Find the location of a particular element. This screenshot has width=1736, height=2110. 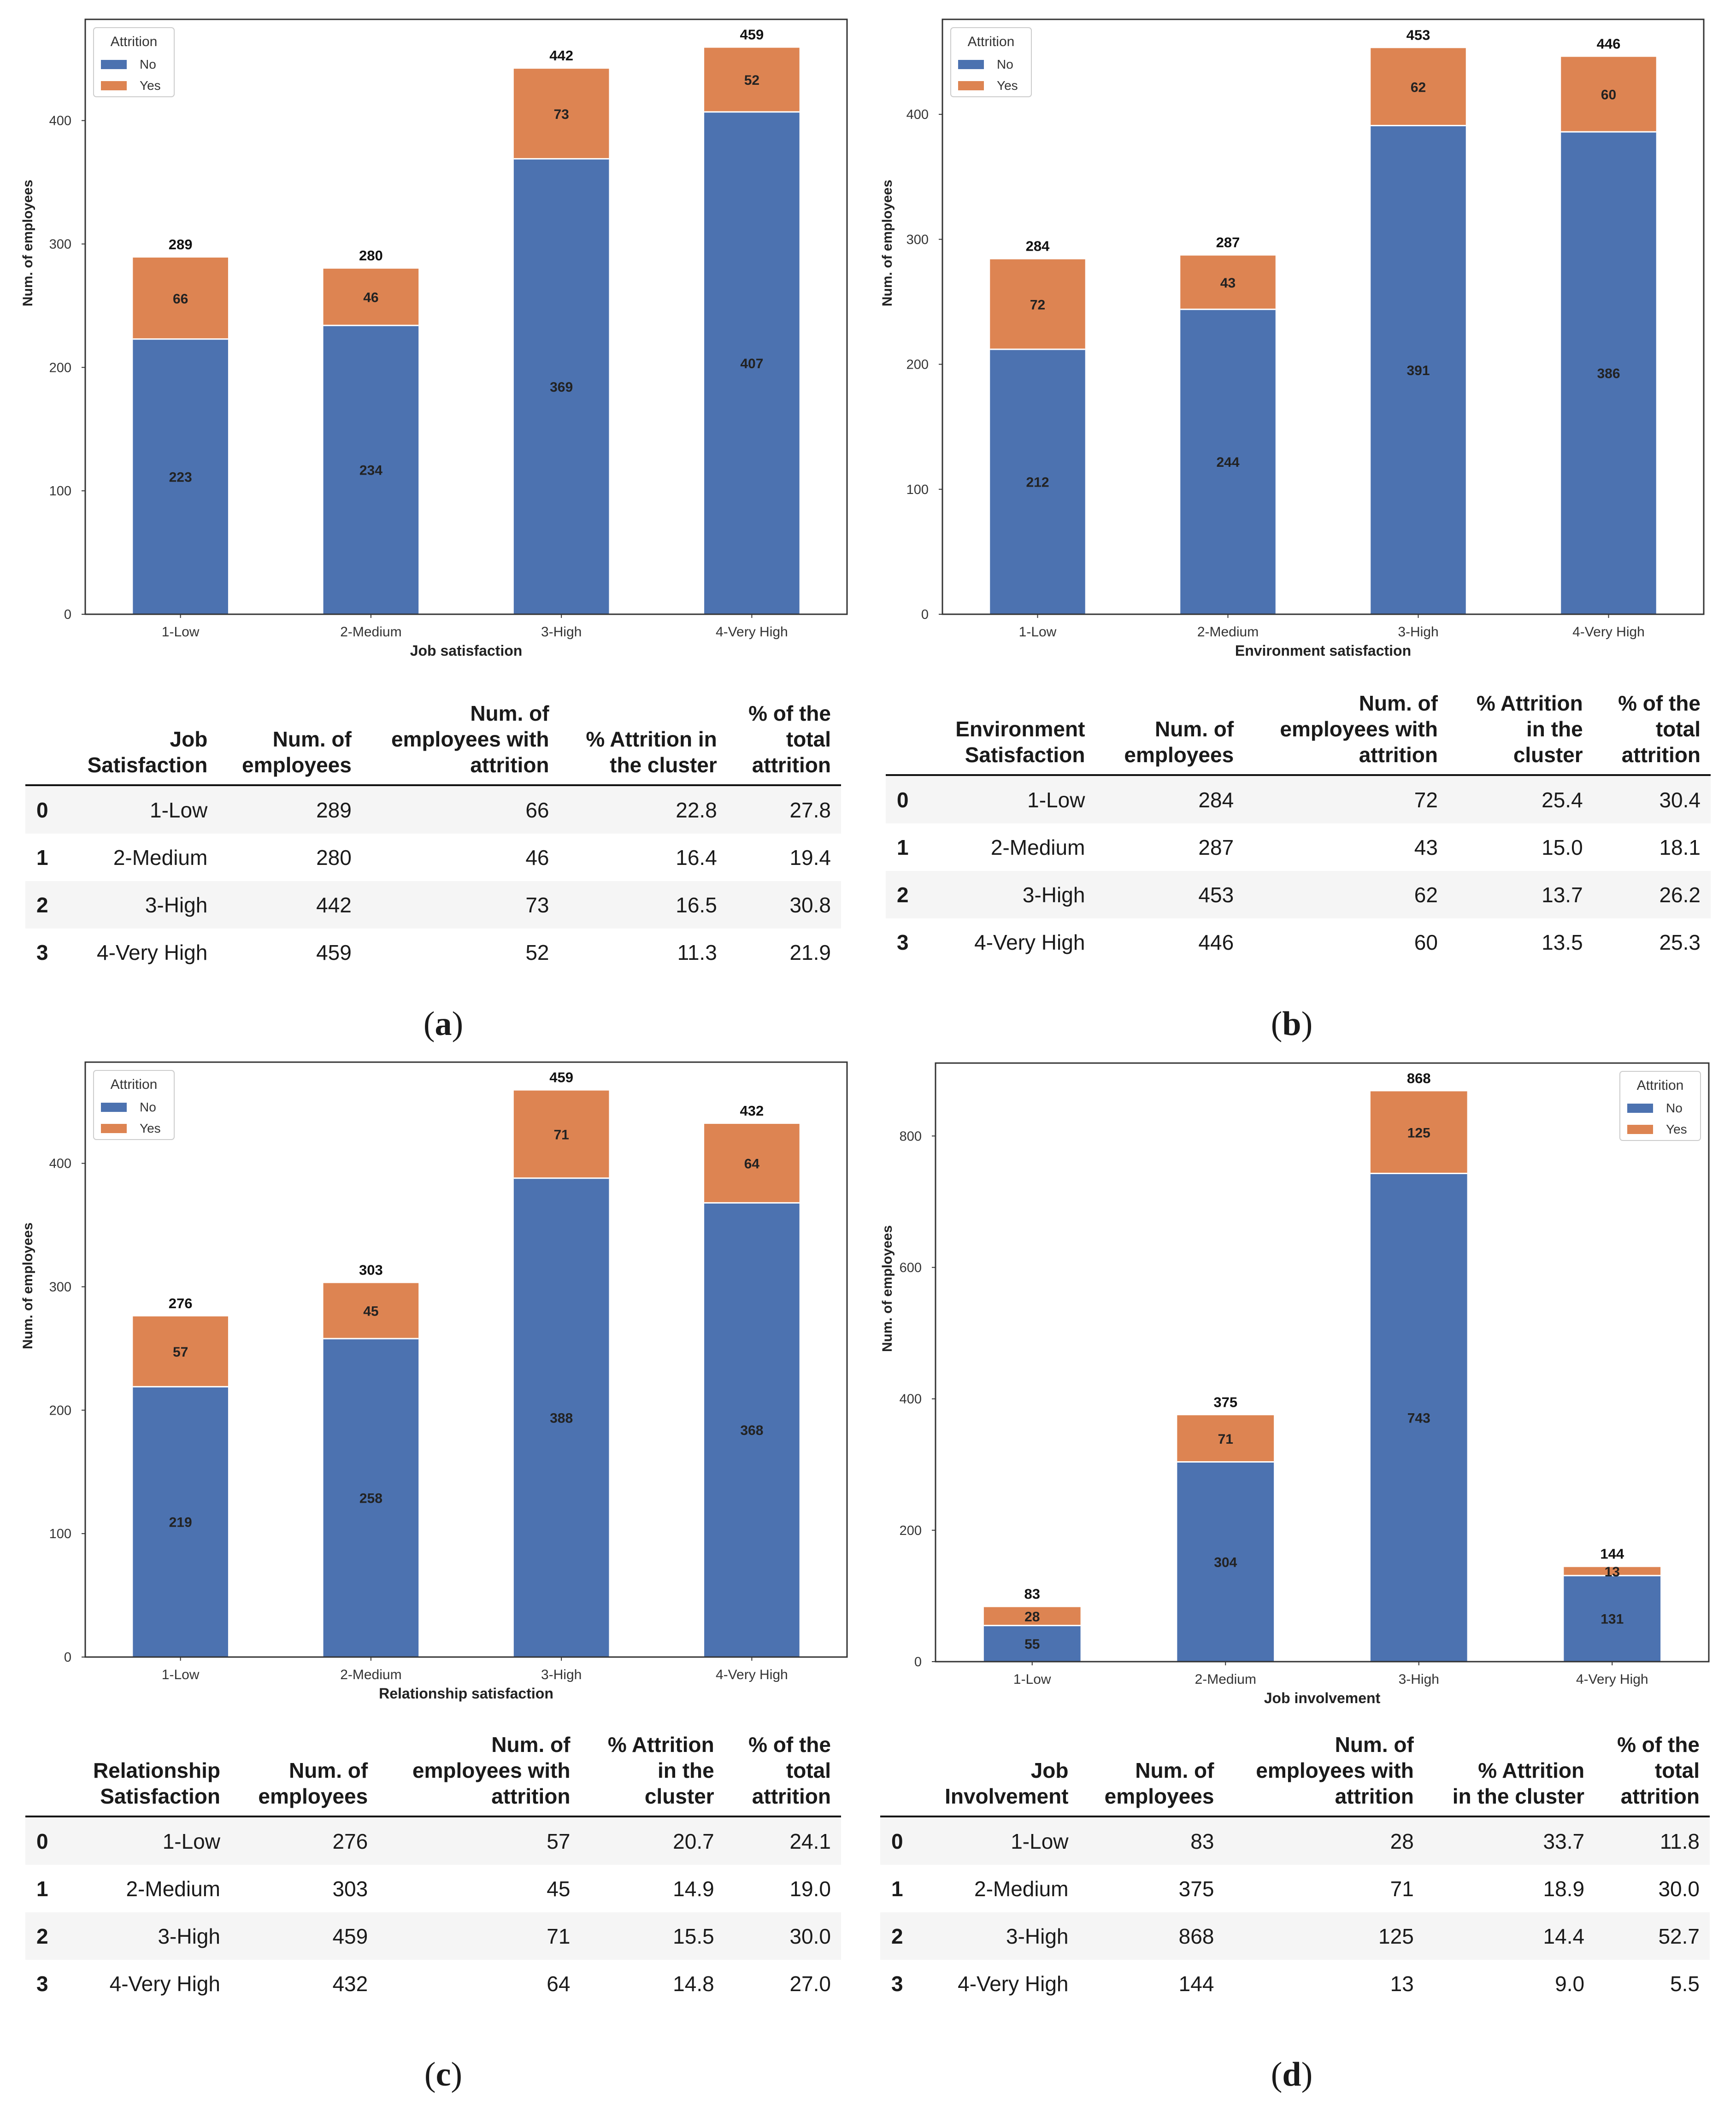

y-tick-label: 0 is located at coordinates (918, 1662).